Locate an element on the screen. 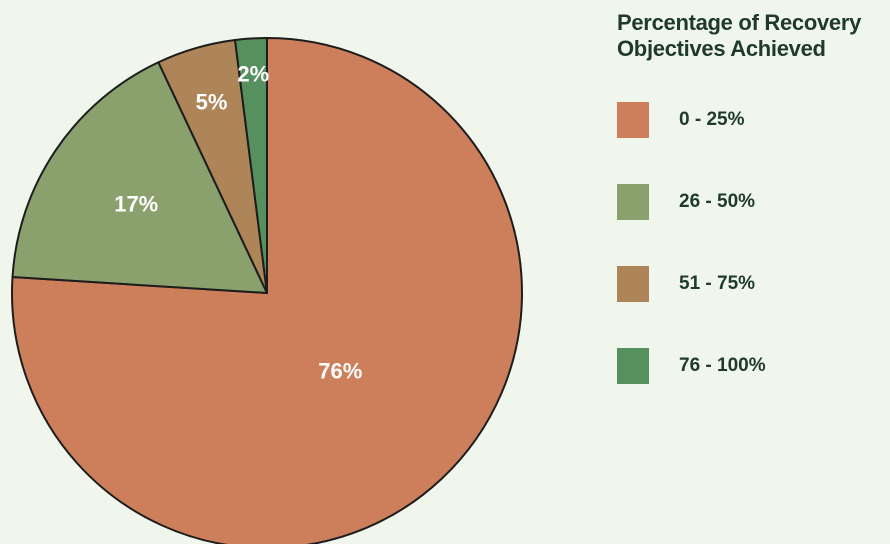 The width and height of the screenshot is (890, 544). legend-label: 26 - 50% is located at coordinates (717, 201).